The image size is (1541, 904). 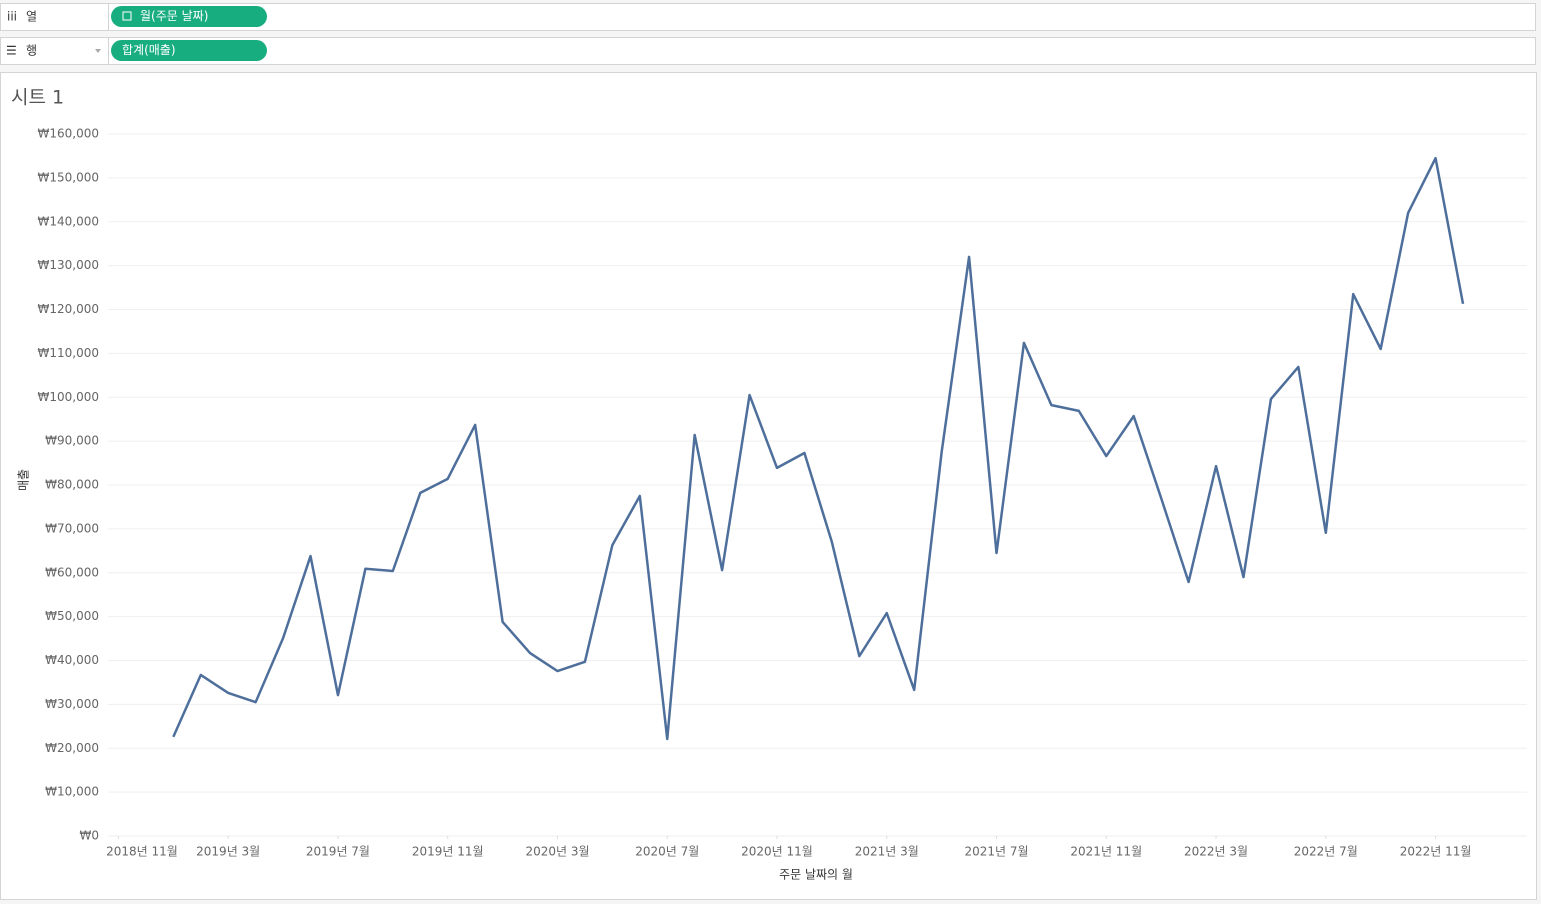 What do you see at coordinates (72, 748) in the screenshot?
I see `y-tick-label: ₩20,000` at bounding box center [72, 748].